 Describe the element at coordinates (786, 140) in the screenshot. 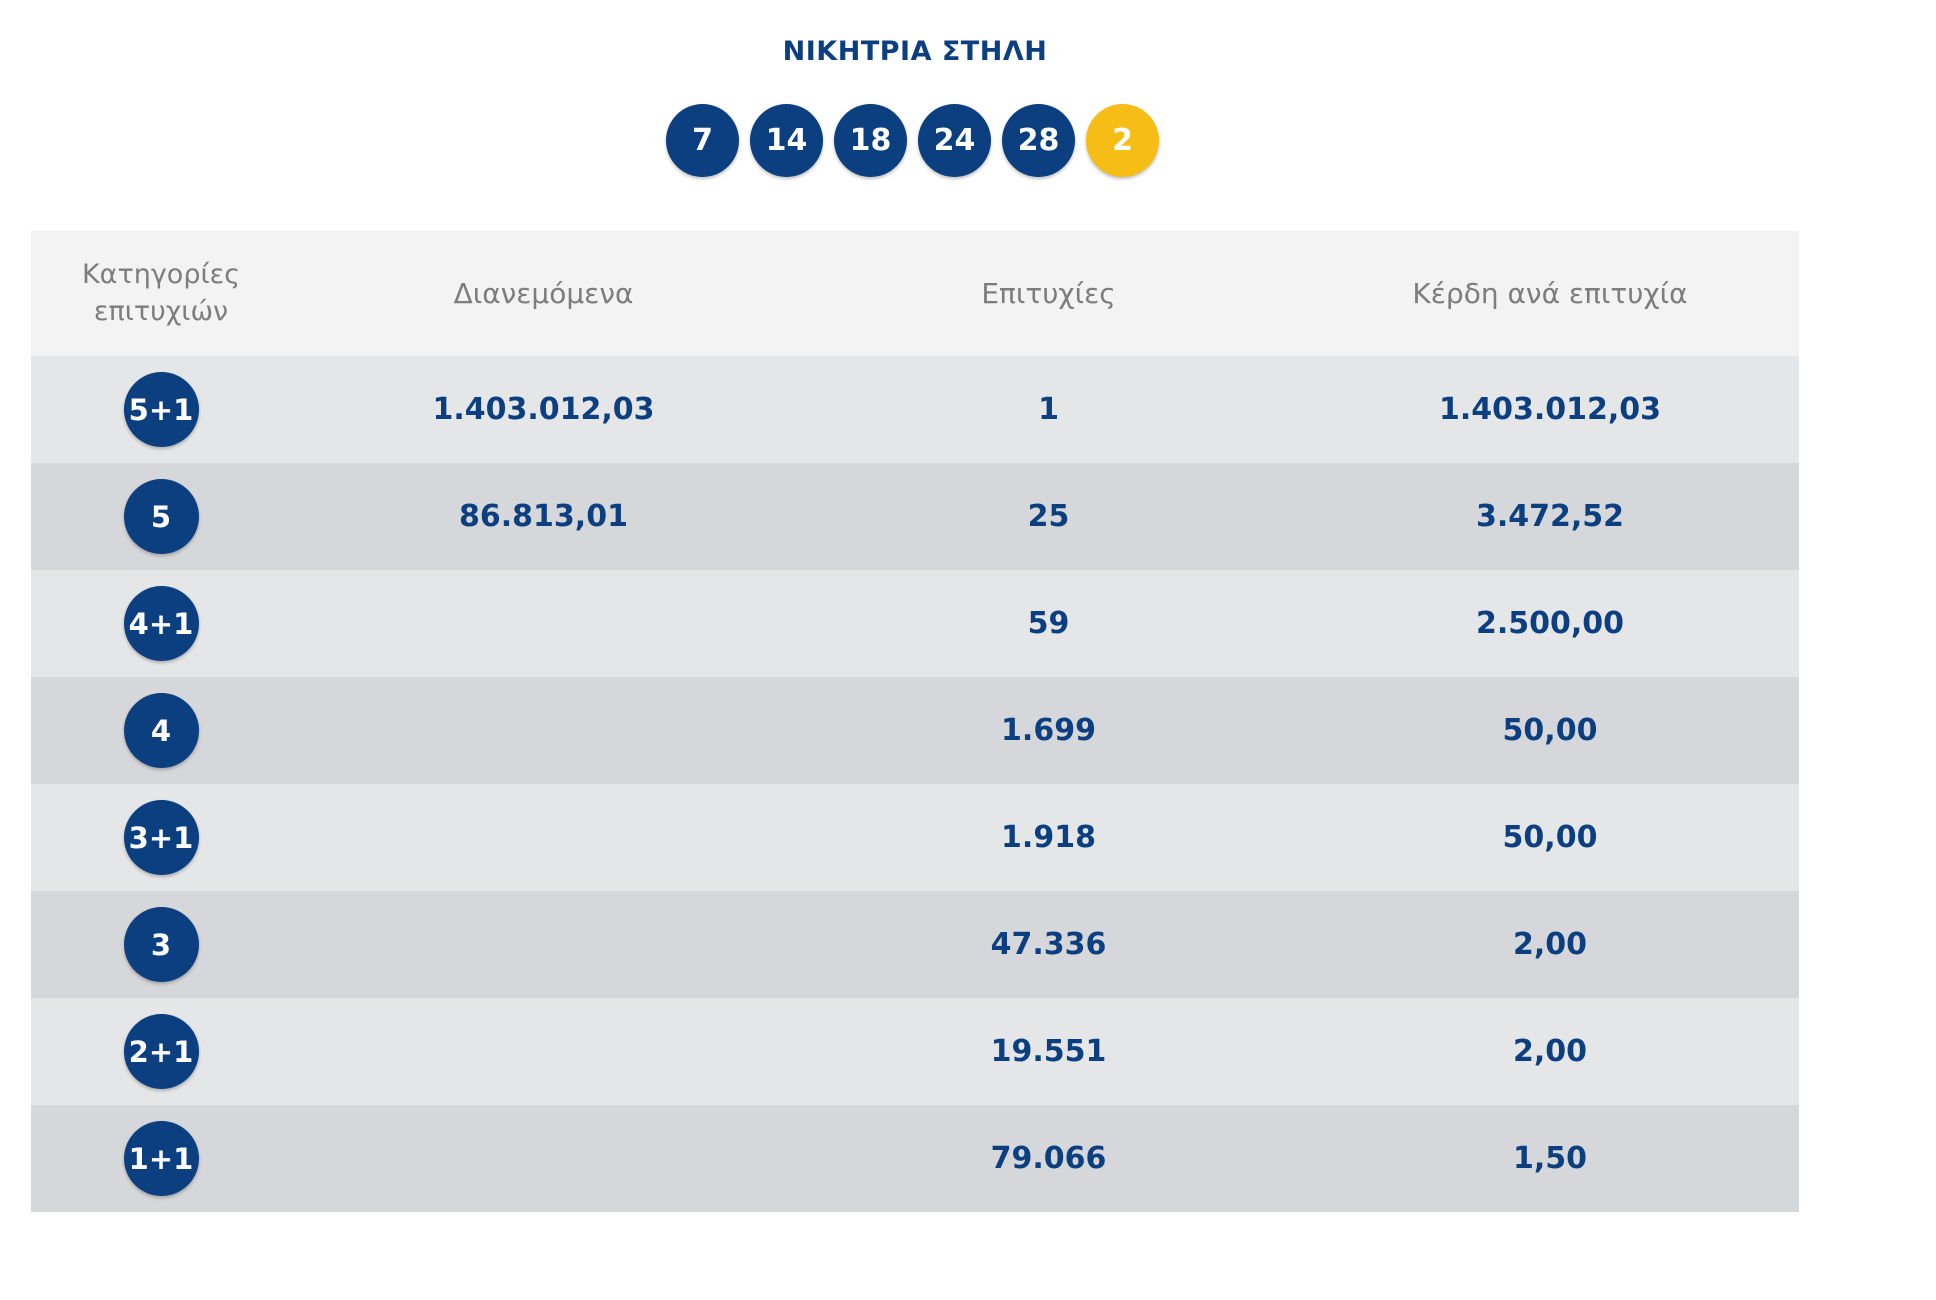

I see `number-ball: 14` at that location.